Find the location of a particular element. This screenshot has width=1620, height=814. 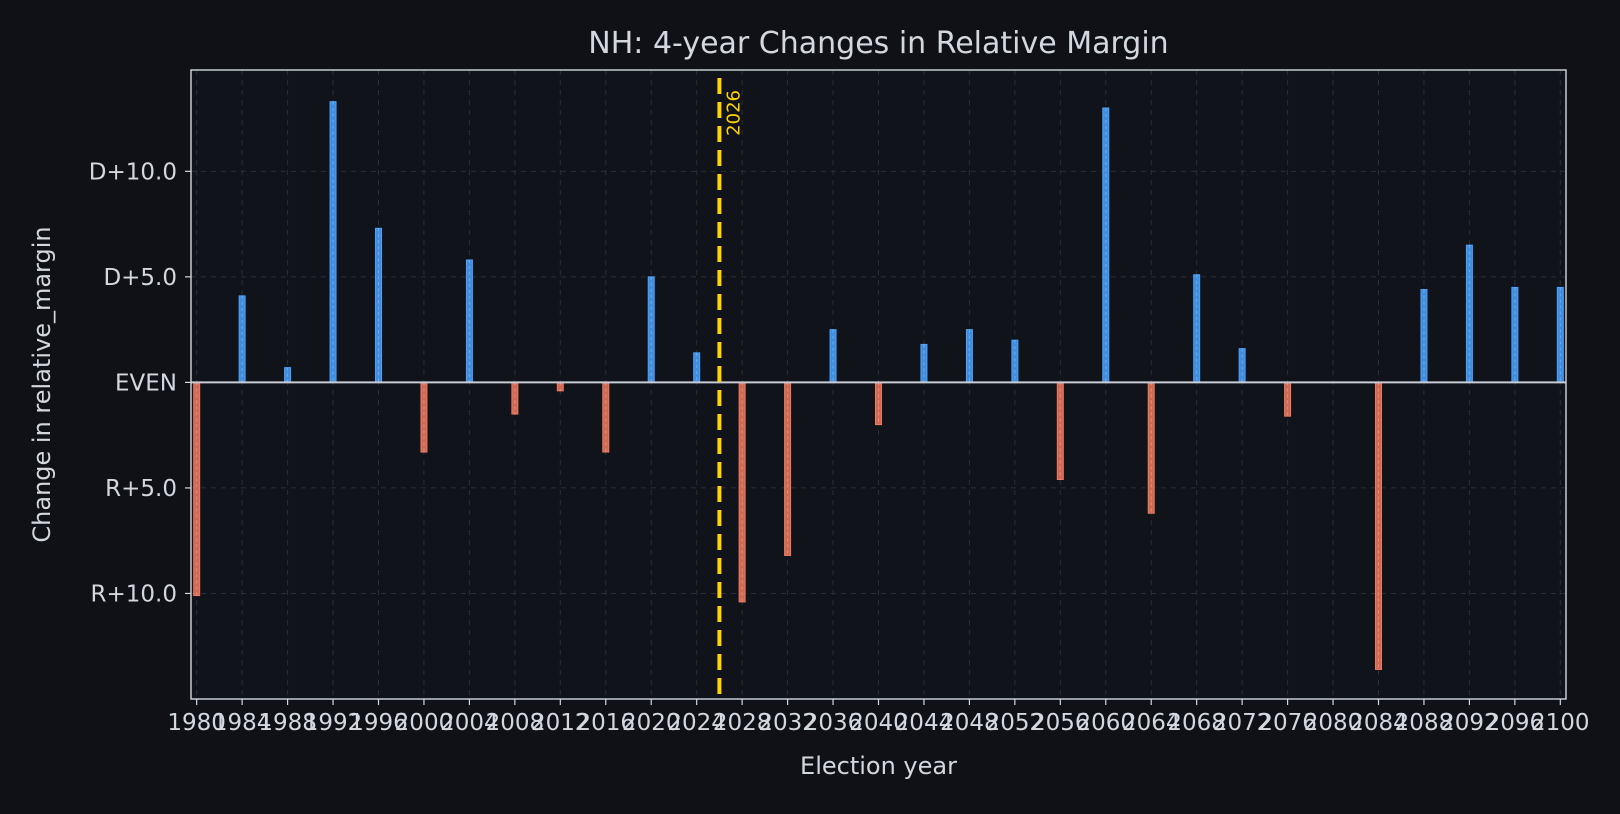

y-tick-label: EVEN is located at coordinates (146, 383).